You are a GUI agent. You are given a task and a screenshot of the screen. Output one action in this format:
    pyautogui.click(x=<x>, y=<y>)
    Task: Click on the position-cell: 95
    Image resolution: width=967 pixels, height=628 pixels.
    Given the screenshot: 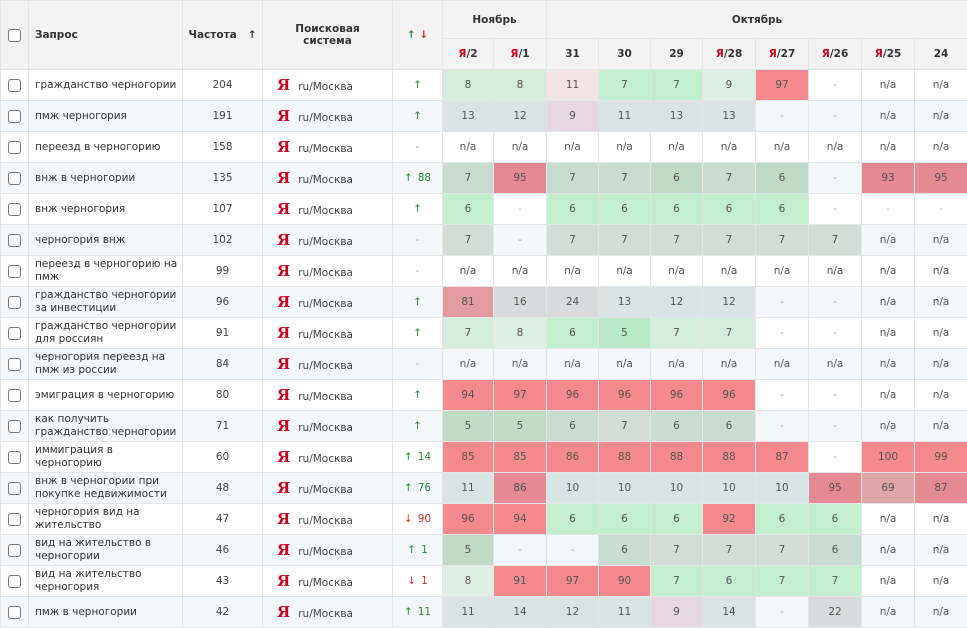 What is the action you would take?
    pyautogui.click(x=835, y=488)
    